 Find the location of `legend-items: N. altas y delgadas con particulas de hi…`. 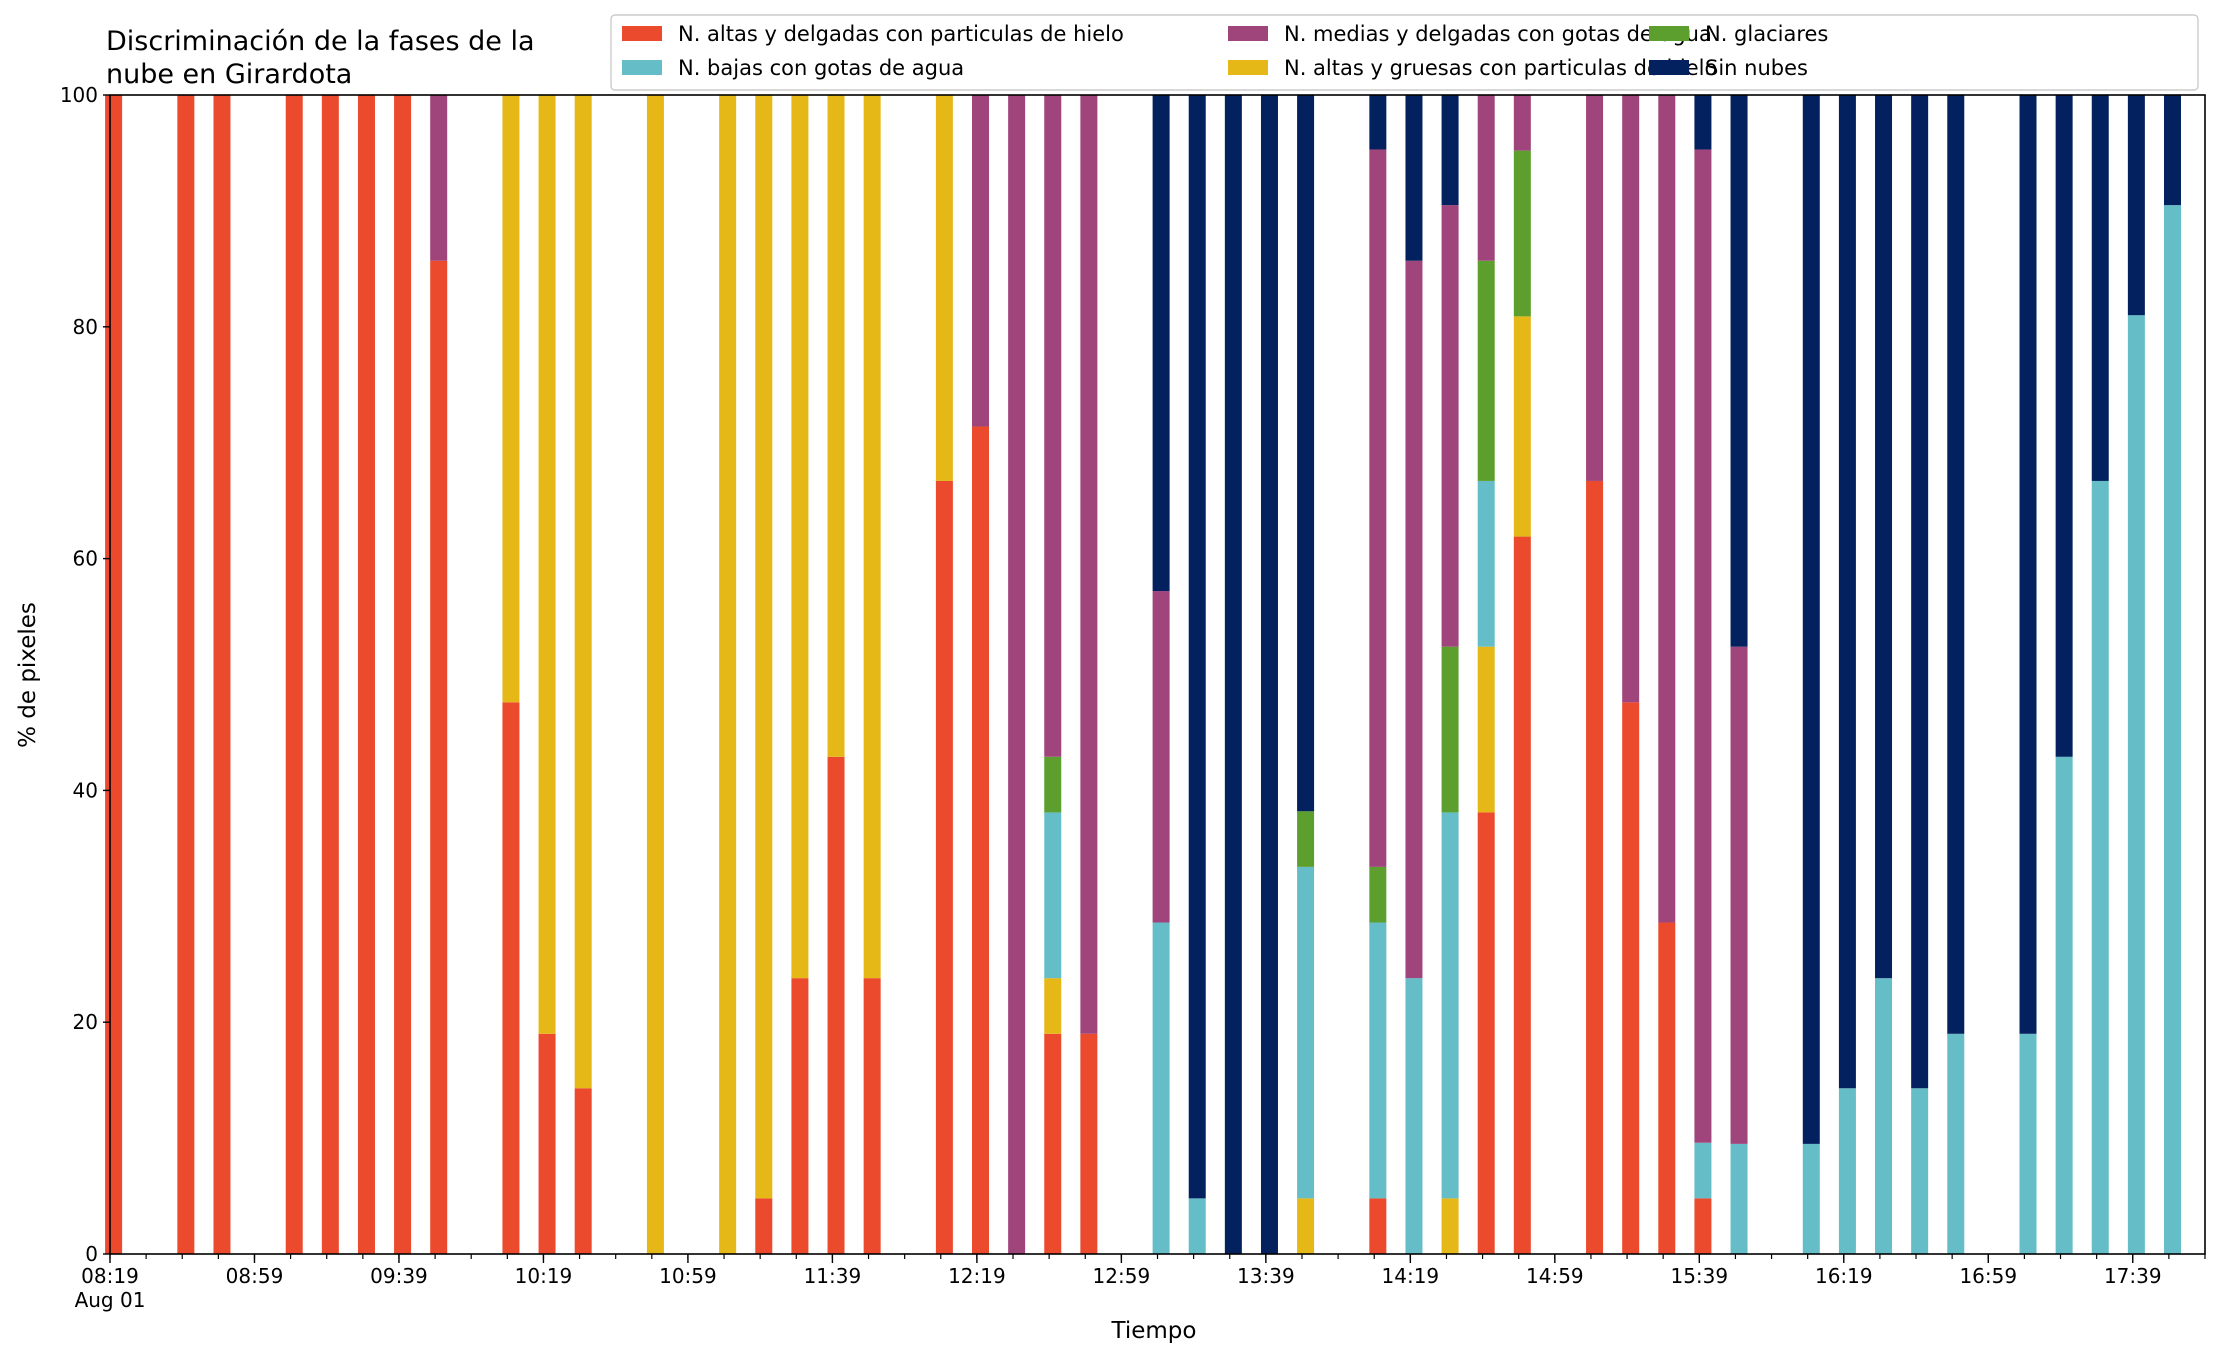

legend-items: N. altas y delgadas con particulas de hi… is located at coordinates (1225, 51).